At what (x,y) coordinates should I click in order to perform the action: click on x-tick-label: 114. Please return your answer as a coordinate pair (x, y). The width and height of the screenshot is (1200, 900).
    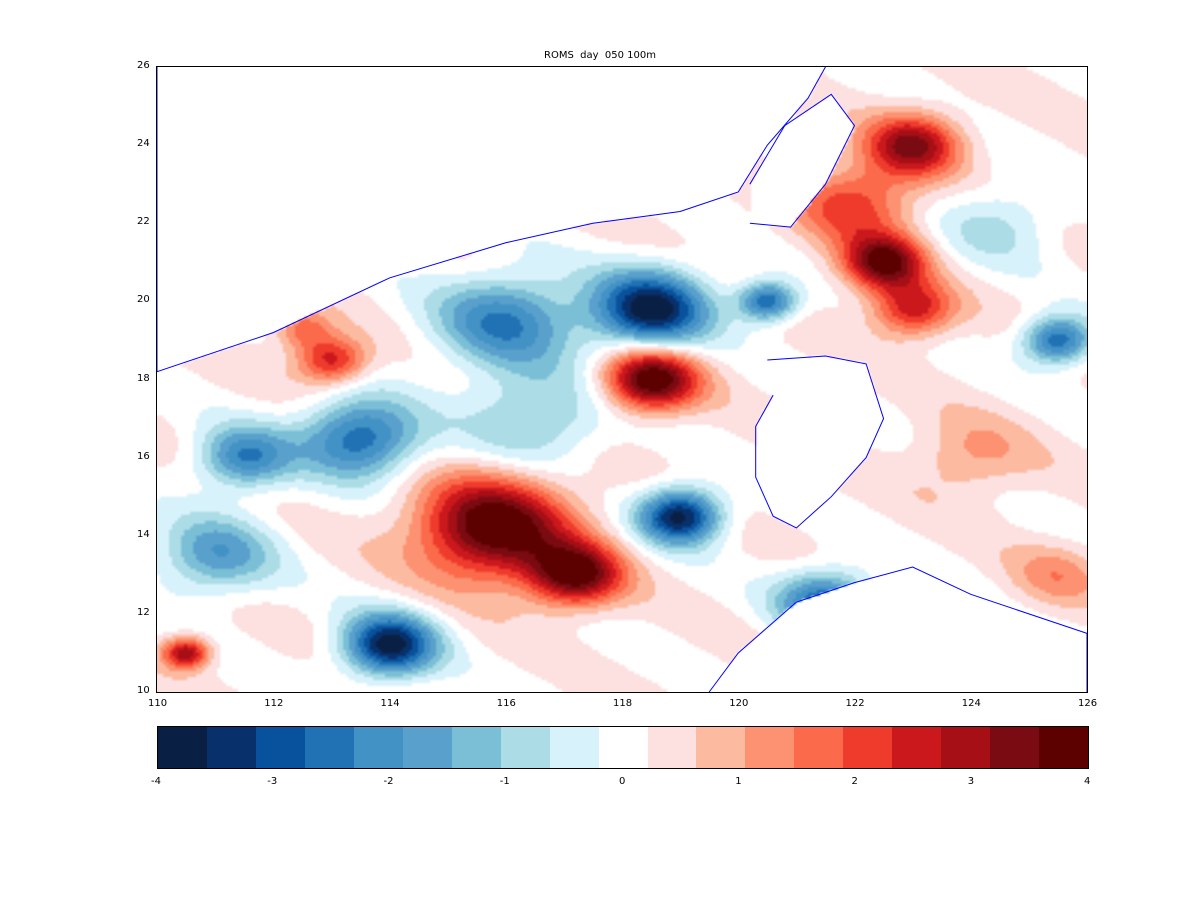
    Looking at the image, I should click on (390, 703).